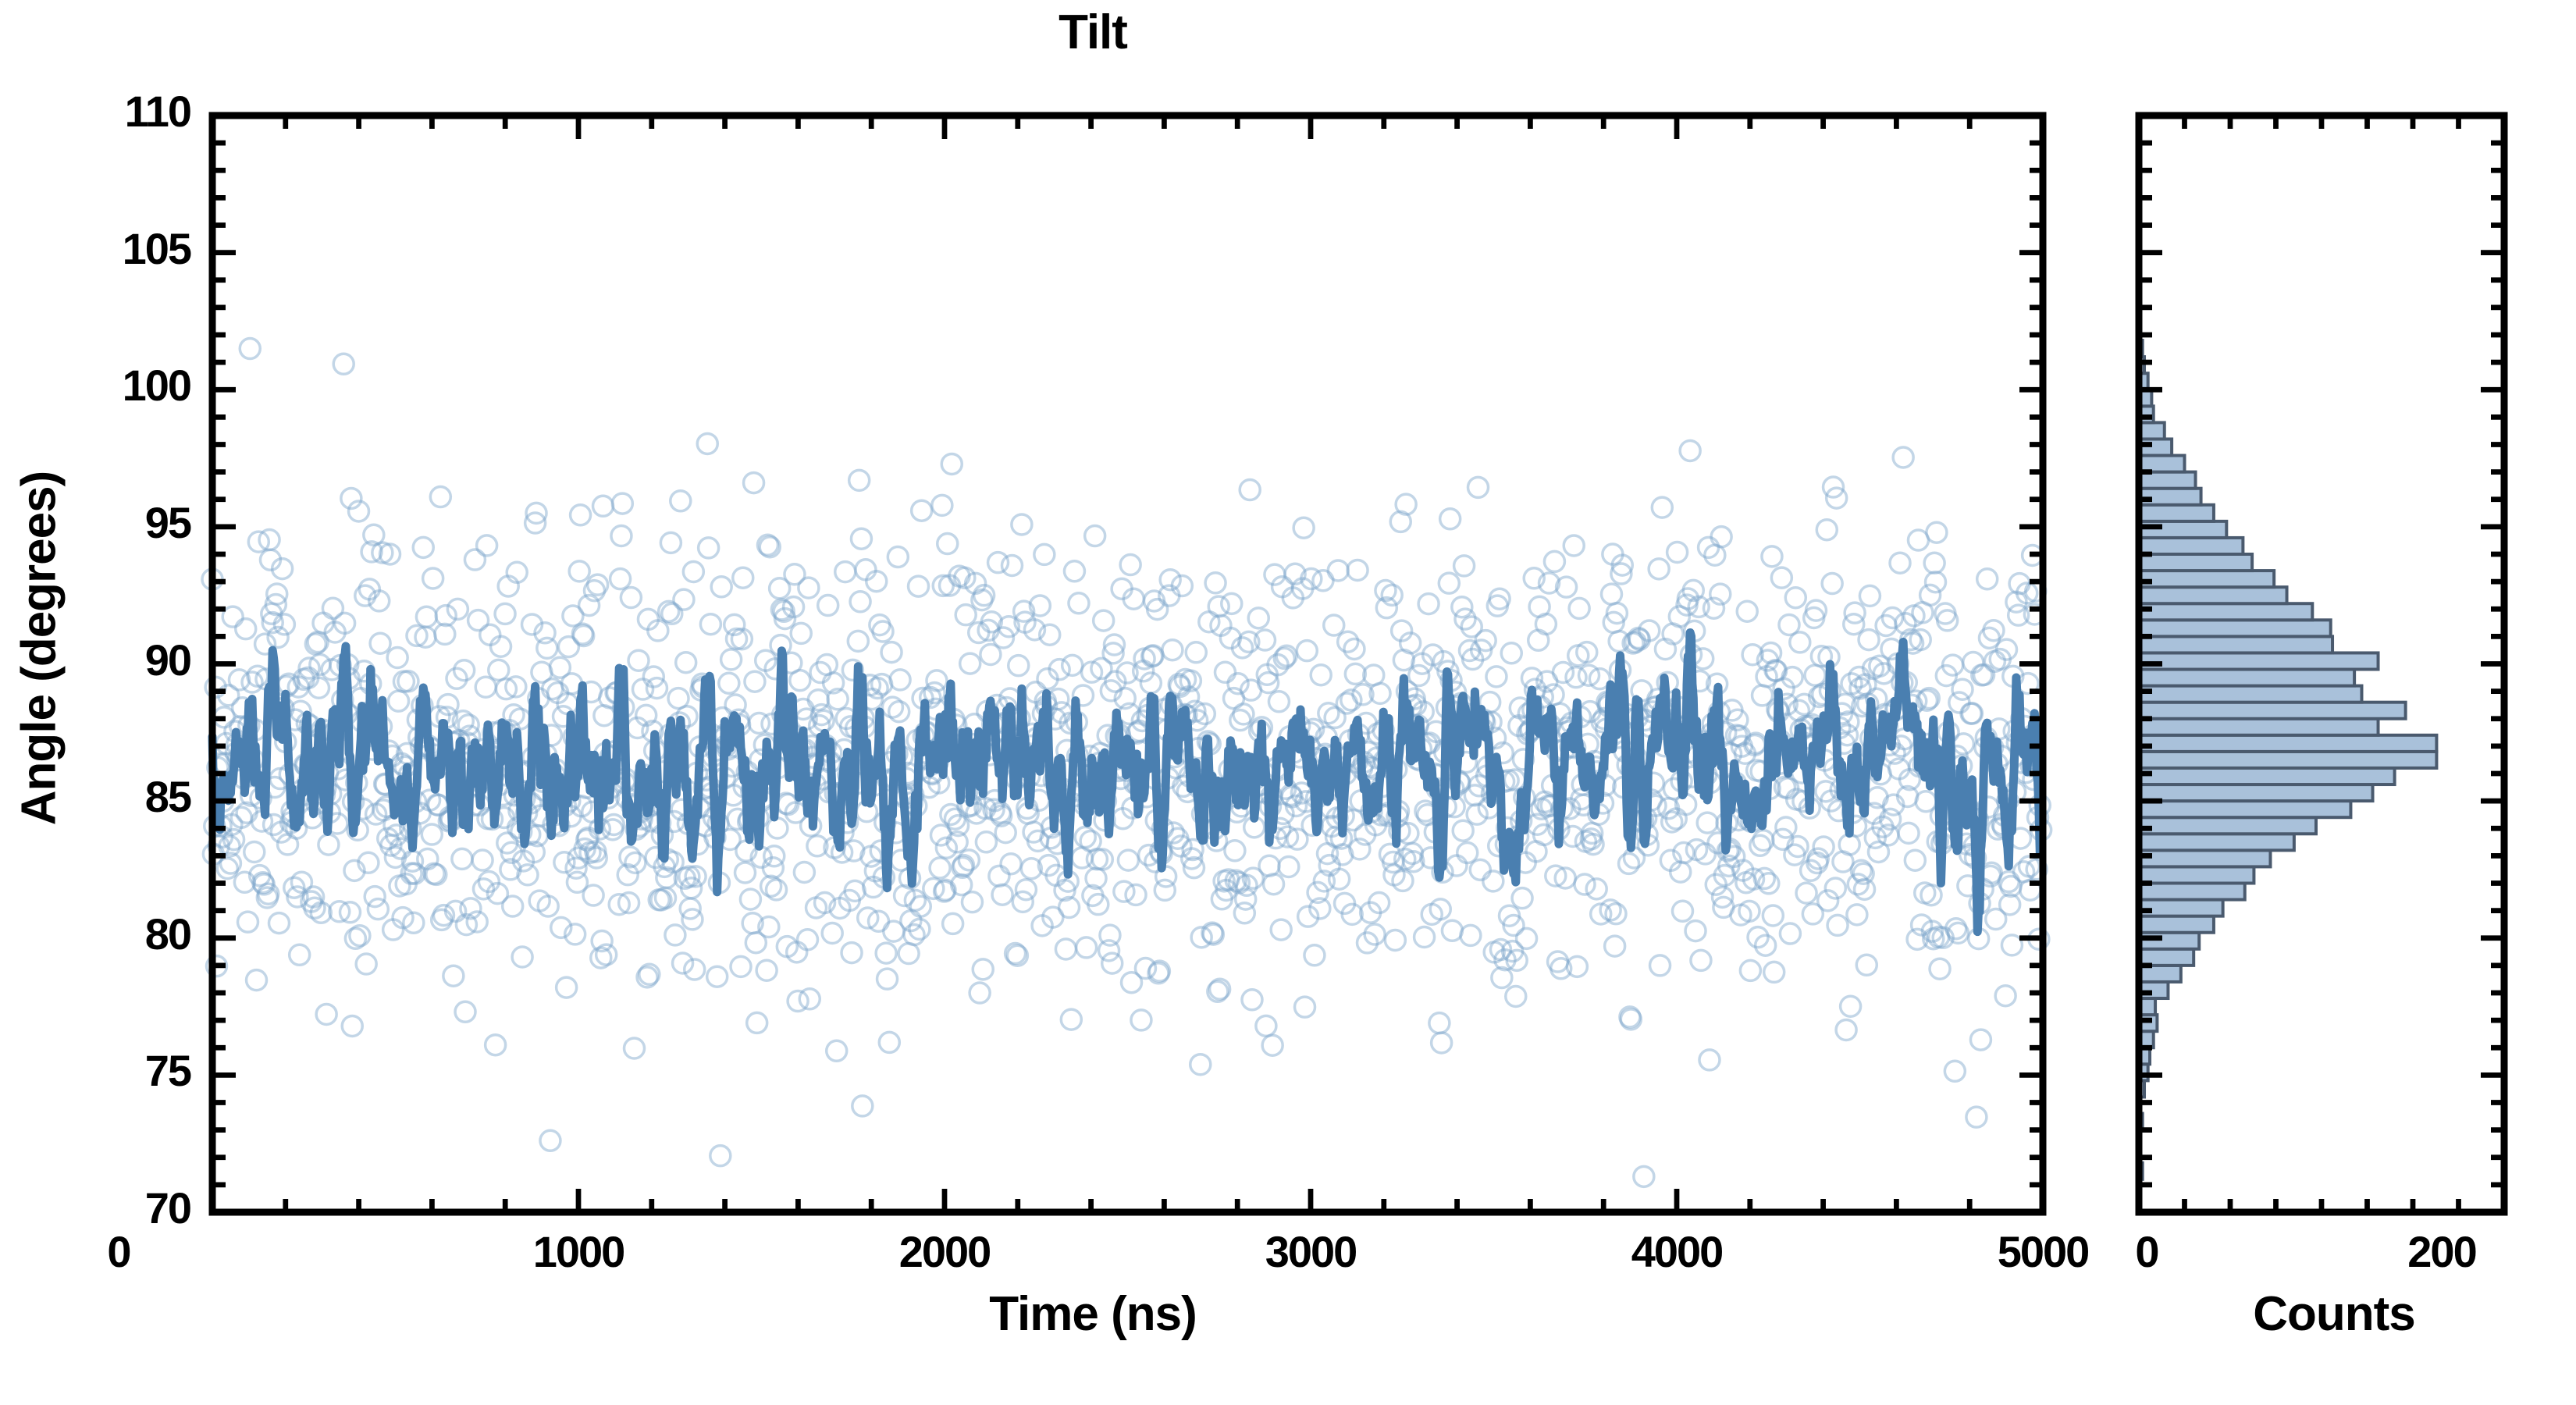 The image size is (2576, 1405). What do you see at coordinates (1677, 1251) in the screenshot?
I see `x-tick-label-4000: 4000` at bounding box center [1677, 1251].